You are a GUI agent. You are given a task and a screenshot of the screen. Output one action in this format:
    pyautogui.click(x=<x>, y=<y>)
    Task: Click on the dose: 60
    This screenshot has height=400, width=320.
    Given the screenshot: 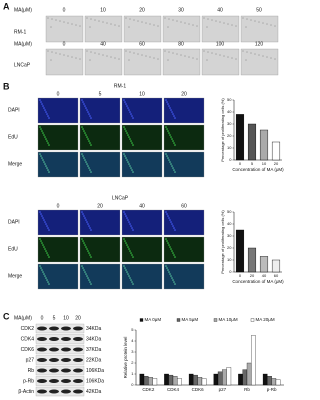 What is the action you would take?
    pyautogui.click(x=142, y=44)
    